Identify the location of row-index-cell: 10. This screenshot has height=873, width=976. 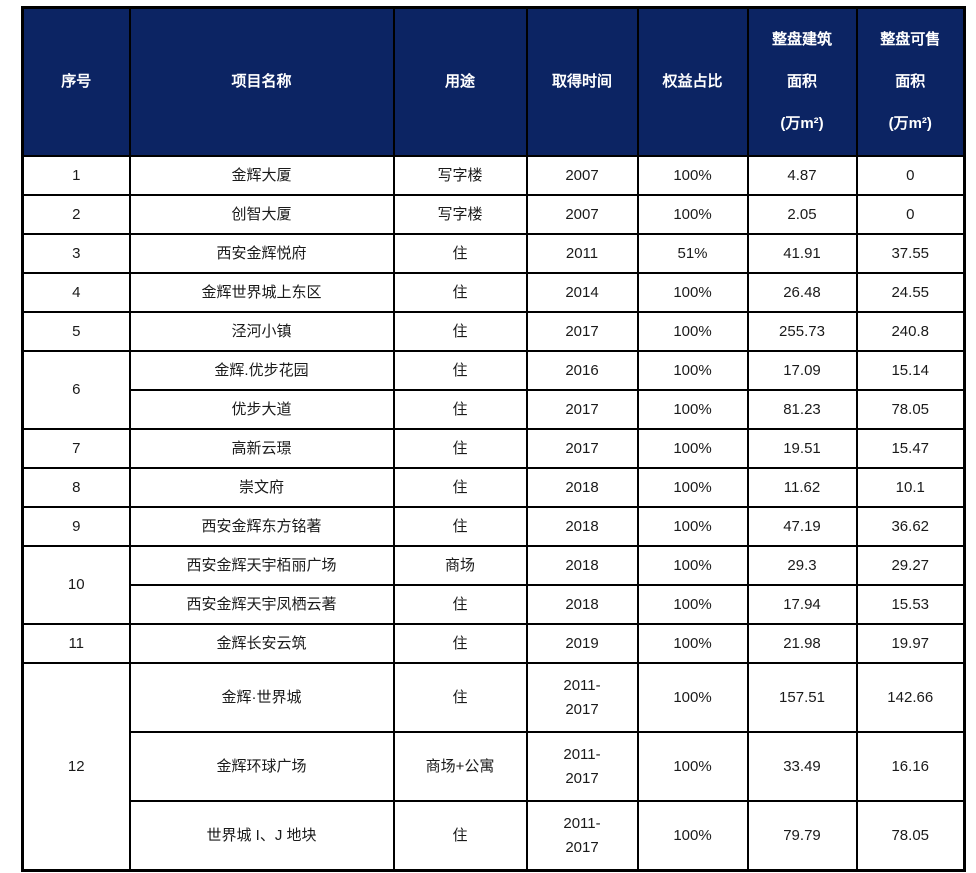
(76, 585).